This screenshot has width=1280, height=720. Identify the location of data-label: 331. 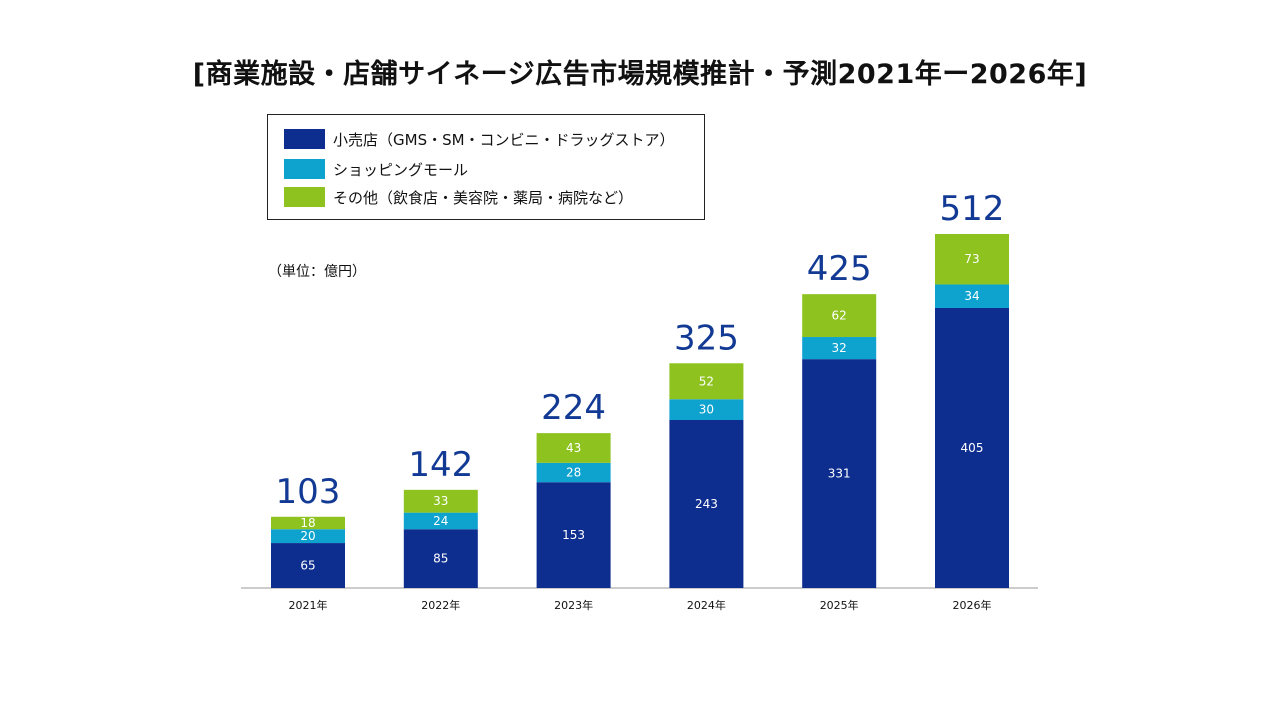
(839, 474).